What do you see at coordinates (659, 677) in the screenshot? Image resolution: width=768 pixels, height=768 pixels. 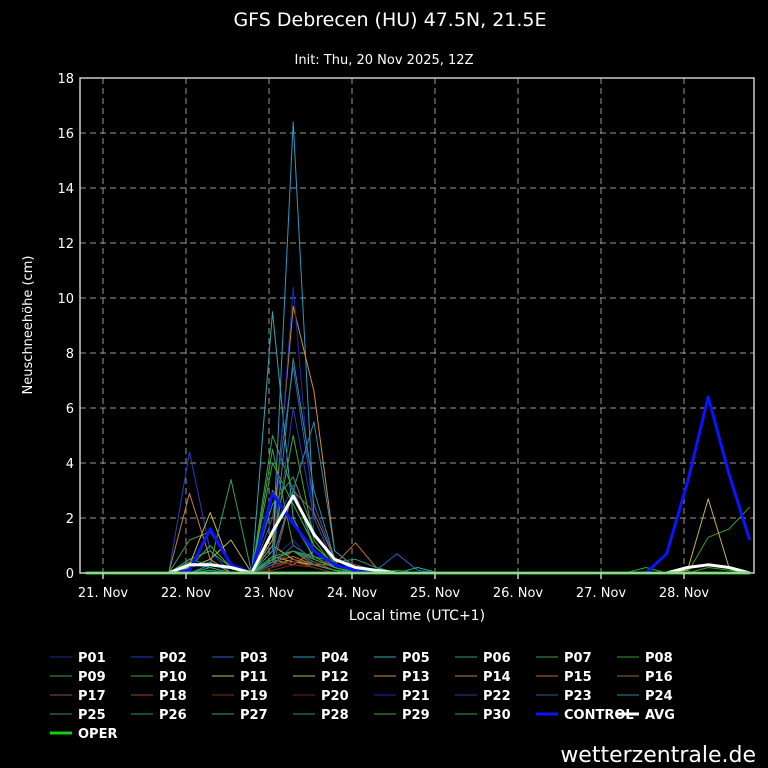 I see `legend-label: P16` at bounding box center [659, 677].